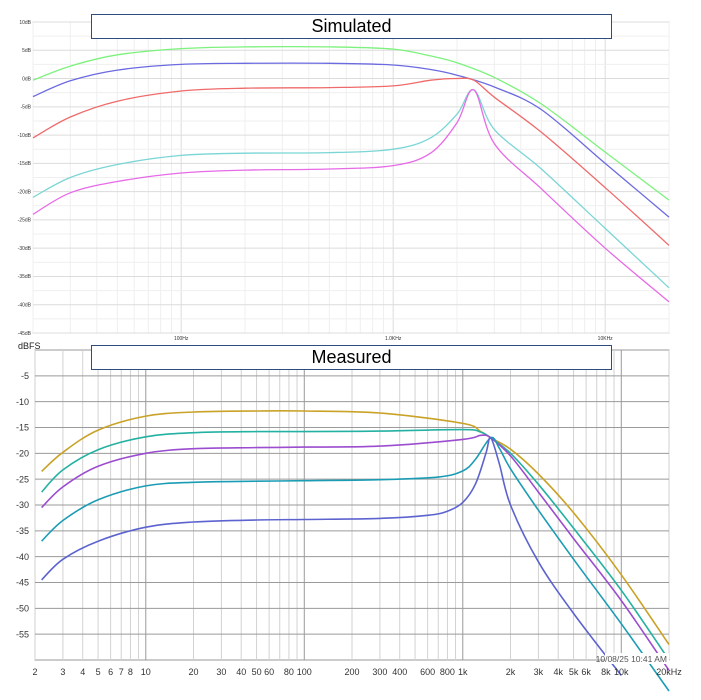  What do you see at coordinates (606, 672) in the screenshot?
I see `meas-x-tick-label: 8k` at bounding box center [606, 672].